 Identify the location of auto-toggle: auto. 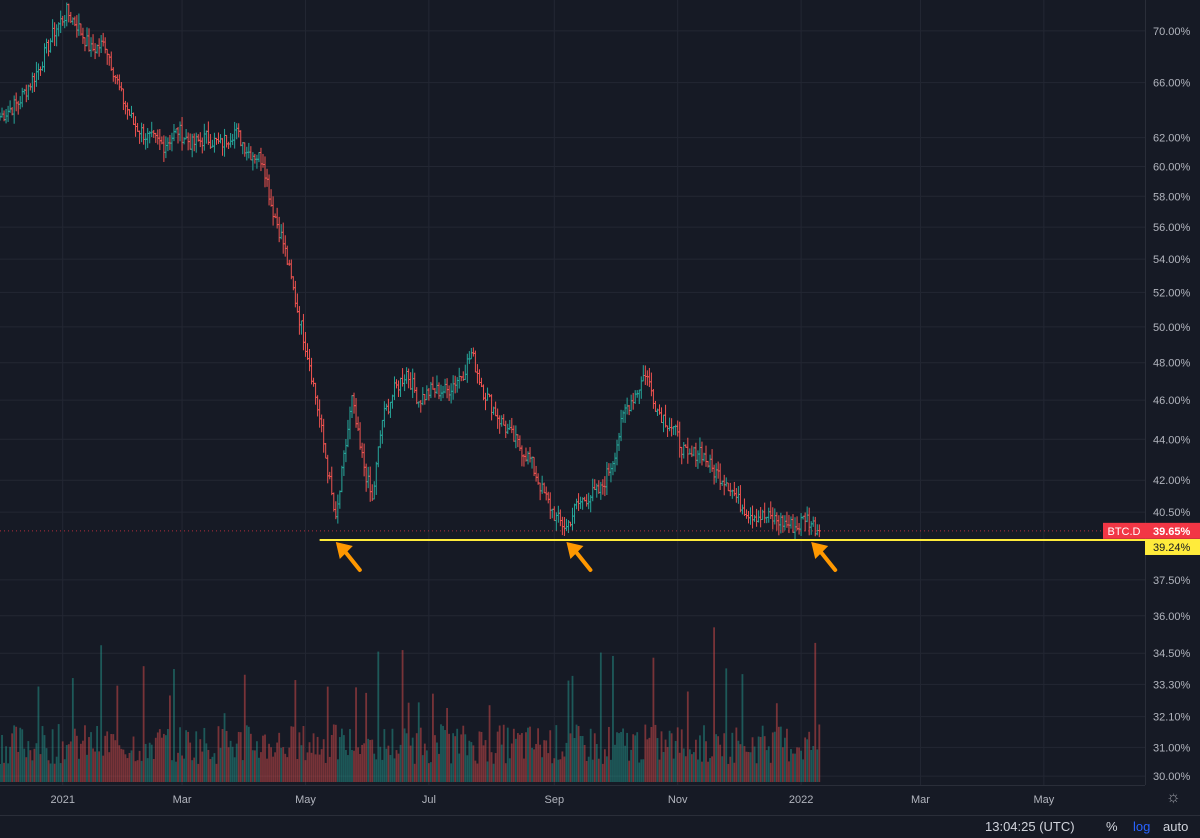
(1176, 826).